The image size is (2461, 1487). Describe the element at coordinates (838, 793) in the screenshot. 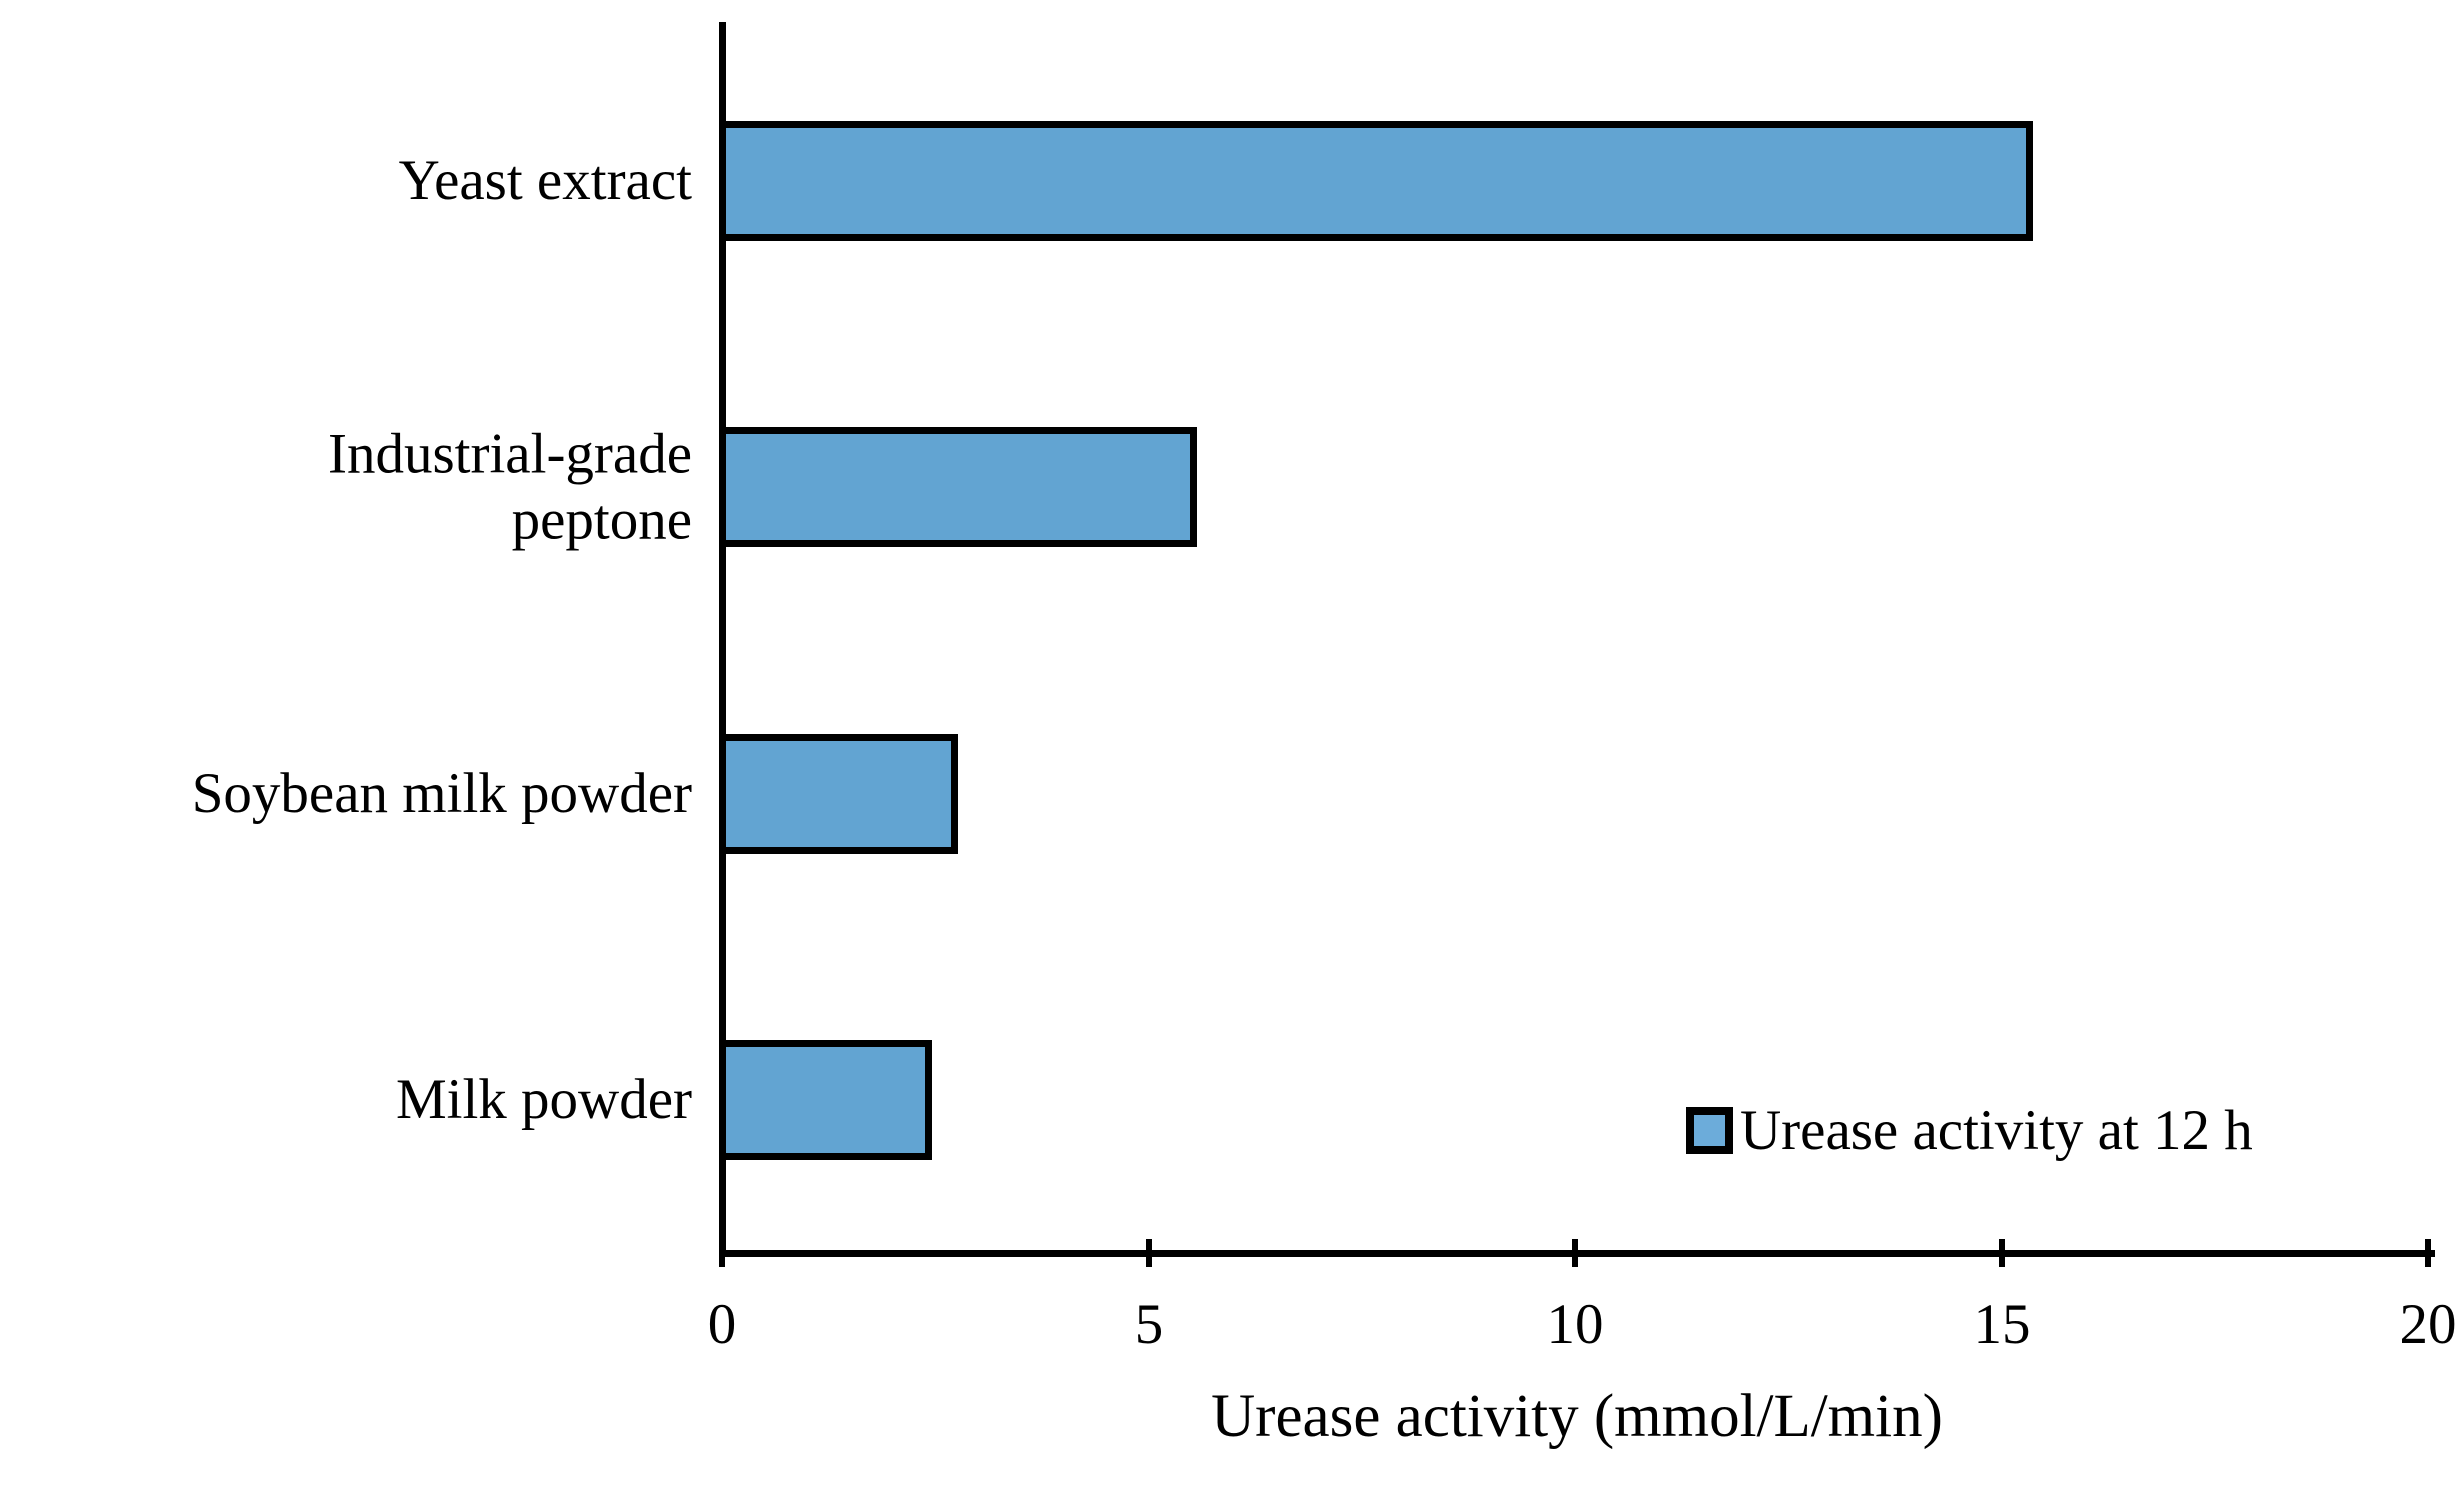

I see `bar-soybean-milk-powder` at that location.